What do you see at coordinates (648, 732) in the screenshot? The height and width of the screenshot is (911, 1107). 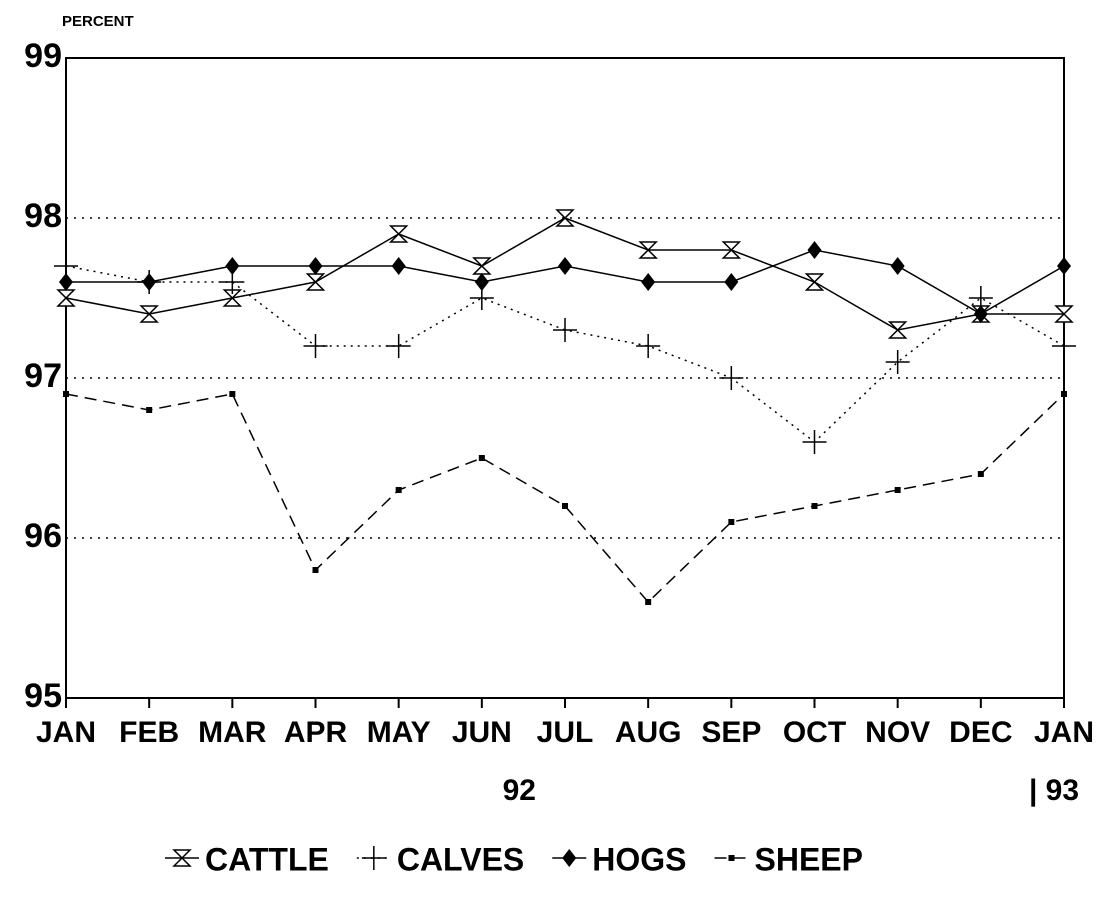 I see `x-tick-label: AUG` at bounding box center [648, 732].